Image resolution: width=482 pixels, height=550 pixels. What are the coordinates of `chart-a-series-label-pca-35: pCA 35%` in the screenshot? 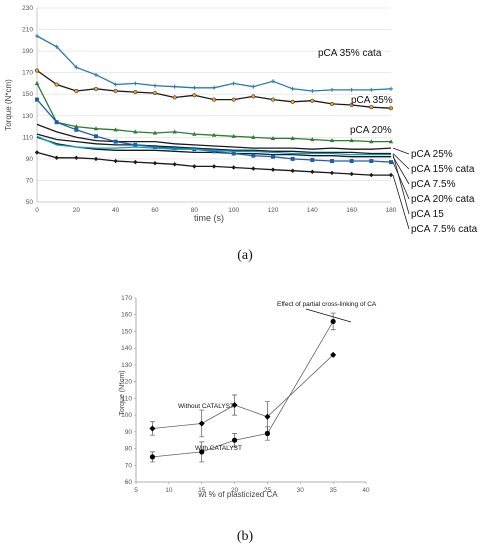 It's located at (372, 100).